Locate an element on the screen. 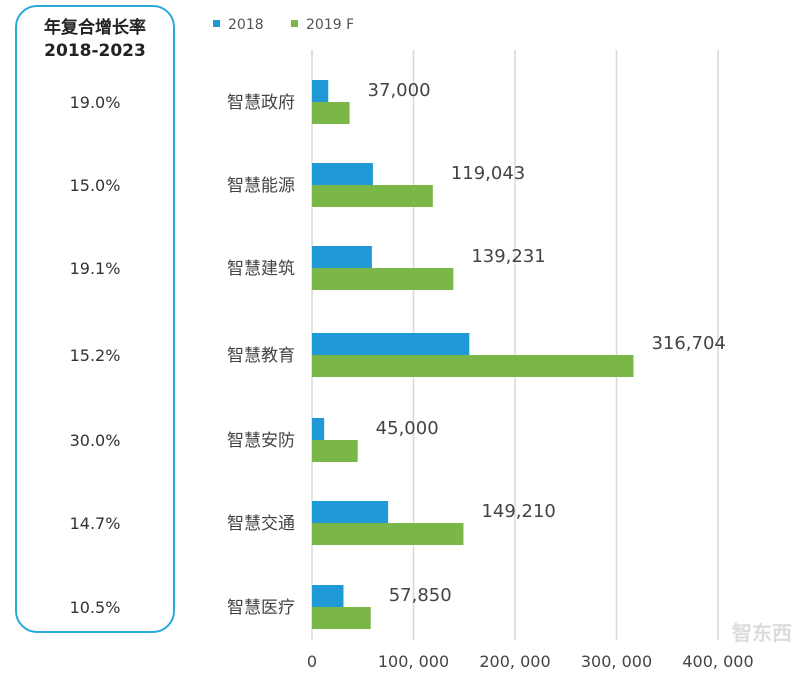 The image size is (800, 677). x-tick-label: 200, 000 is located at coordinates (514, 661).